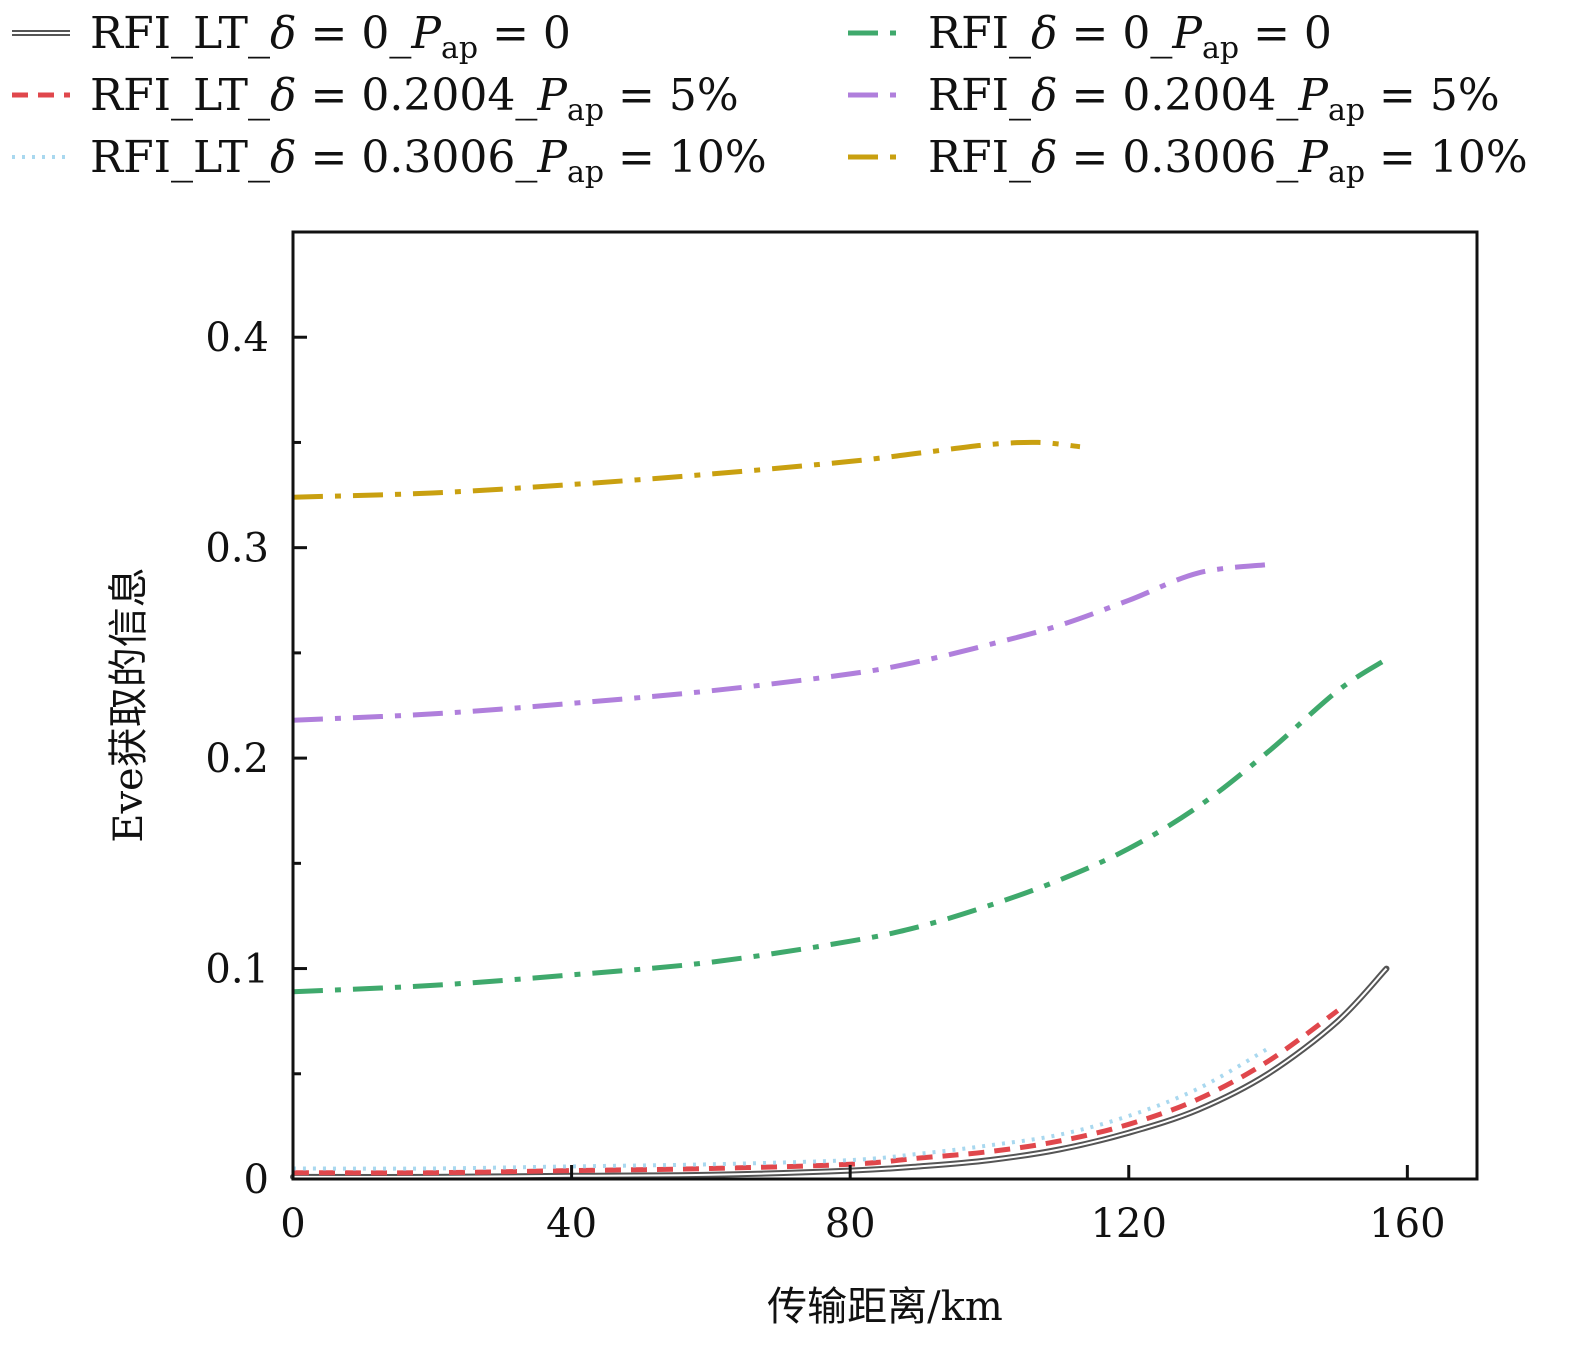  I want to click on series-line-outline, so click(840, 1072).